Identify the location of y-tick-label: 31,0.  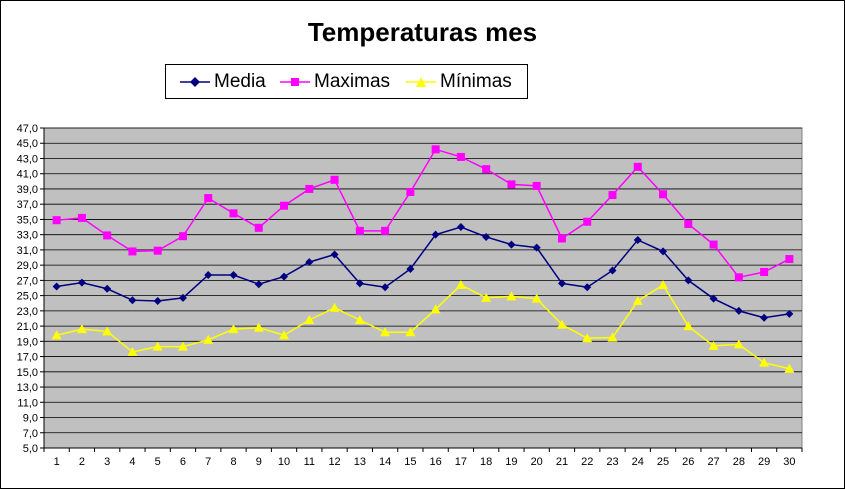
(27, 251).